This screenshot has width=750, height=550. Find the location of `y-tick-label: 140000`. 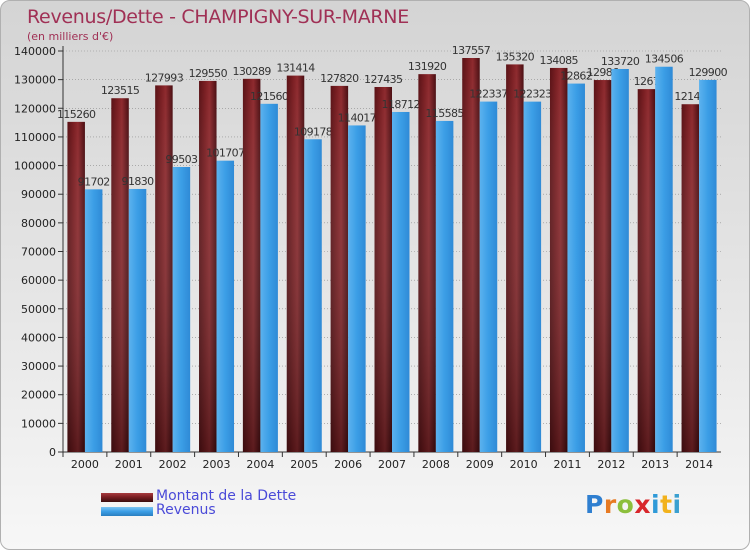

y-tick-label: 140000 is located at coordinates (35, 51).